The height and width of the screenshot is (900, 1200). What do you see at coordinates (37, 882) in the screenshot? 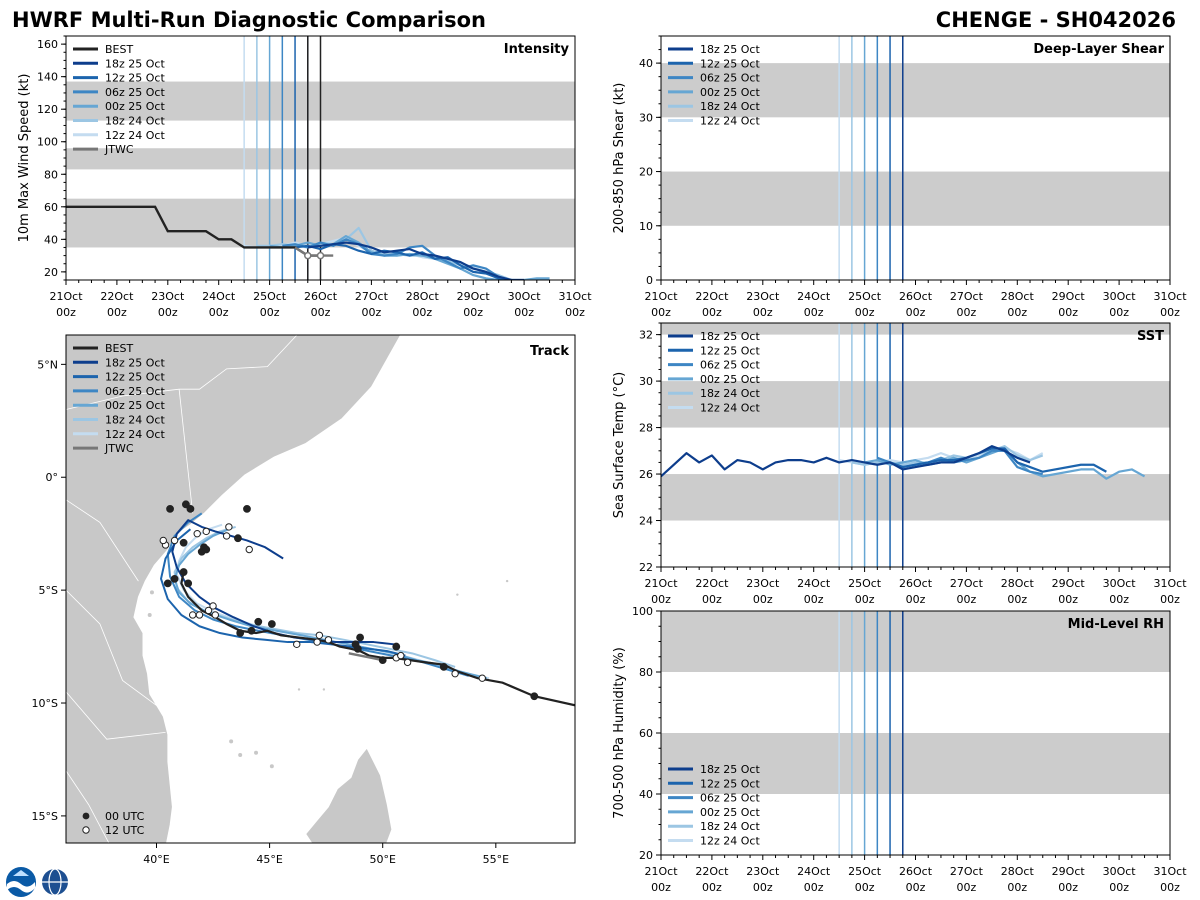
I see `cira-logo` at bounding box center [37, 882].